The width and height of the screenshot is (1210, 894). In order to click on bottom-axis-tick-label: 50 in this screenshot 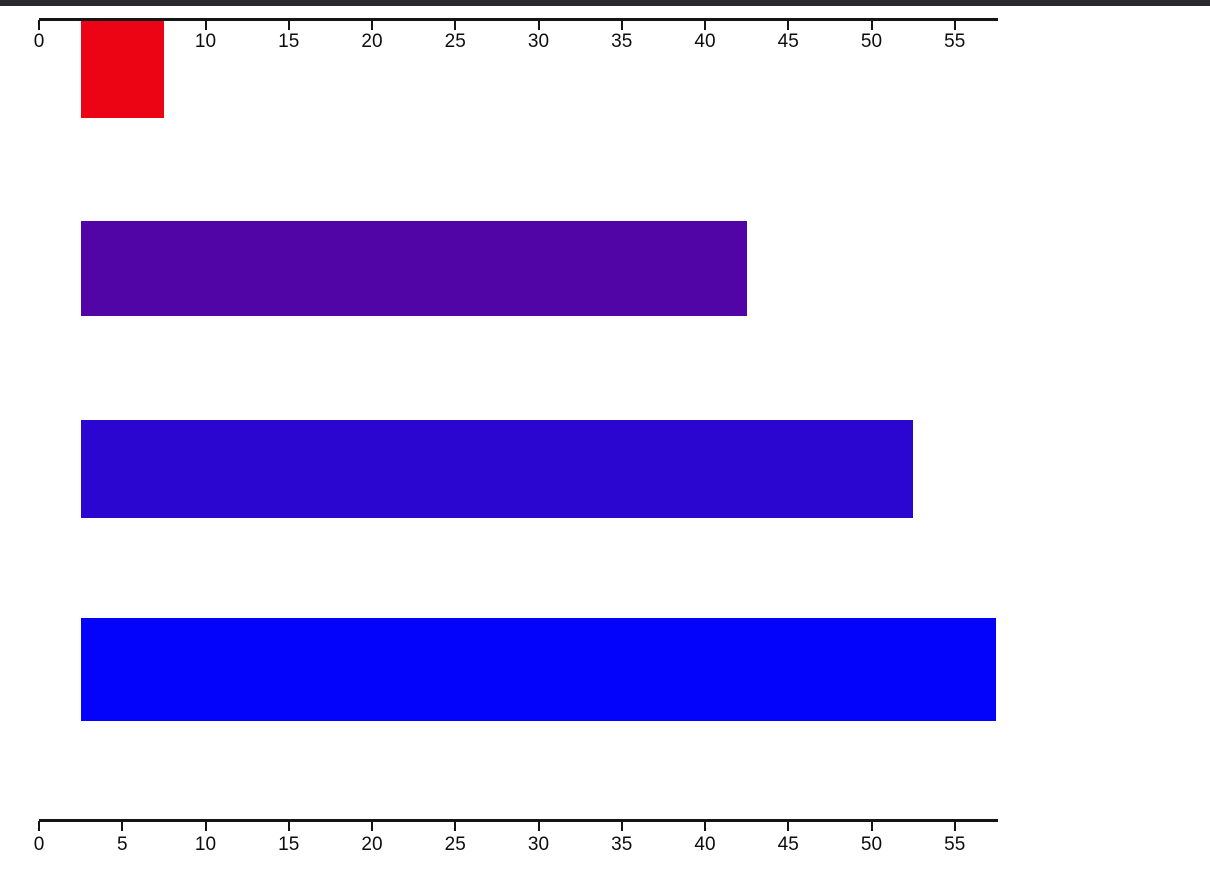, I will do `click(871, 844)`.